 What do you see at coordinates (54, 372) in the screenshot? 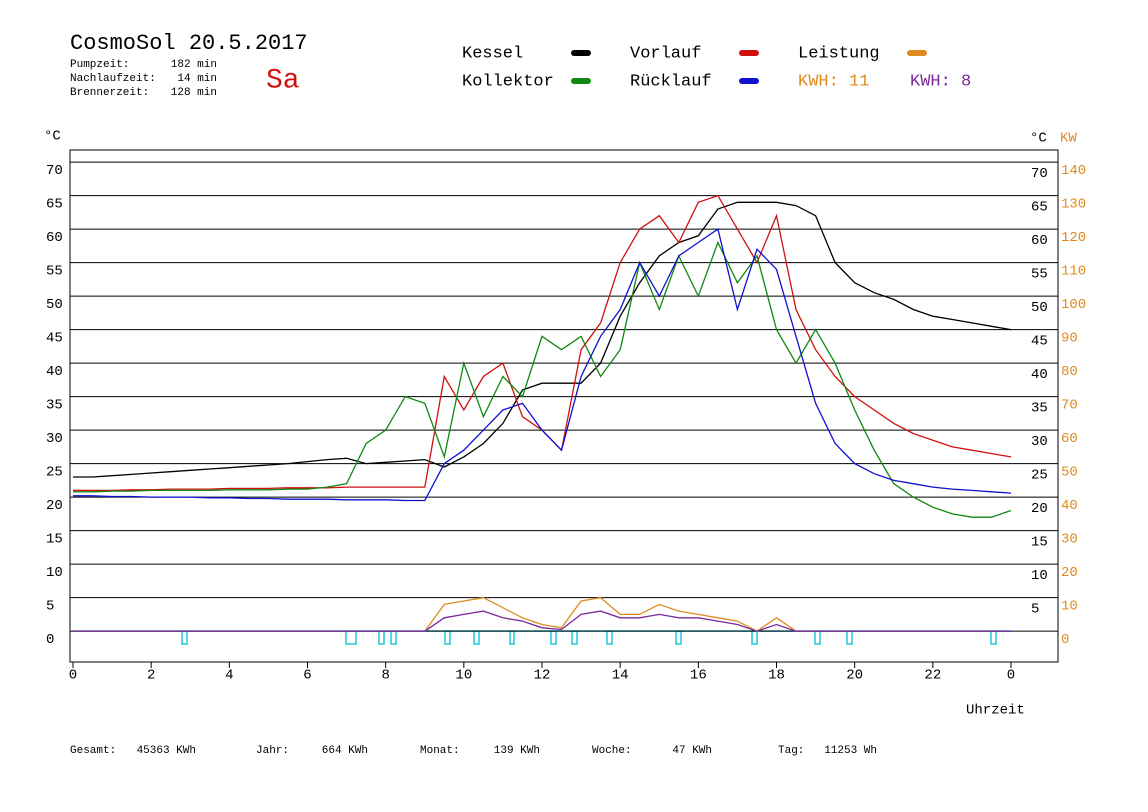
I see `y-tick-label: 40` at bounding box center [54, 372].